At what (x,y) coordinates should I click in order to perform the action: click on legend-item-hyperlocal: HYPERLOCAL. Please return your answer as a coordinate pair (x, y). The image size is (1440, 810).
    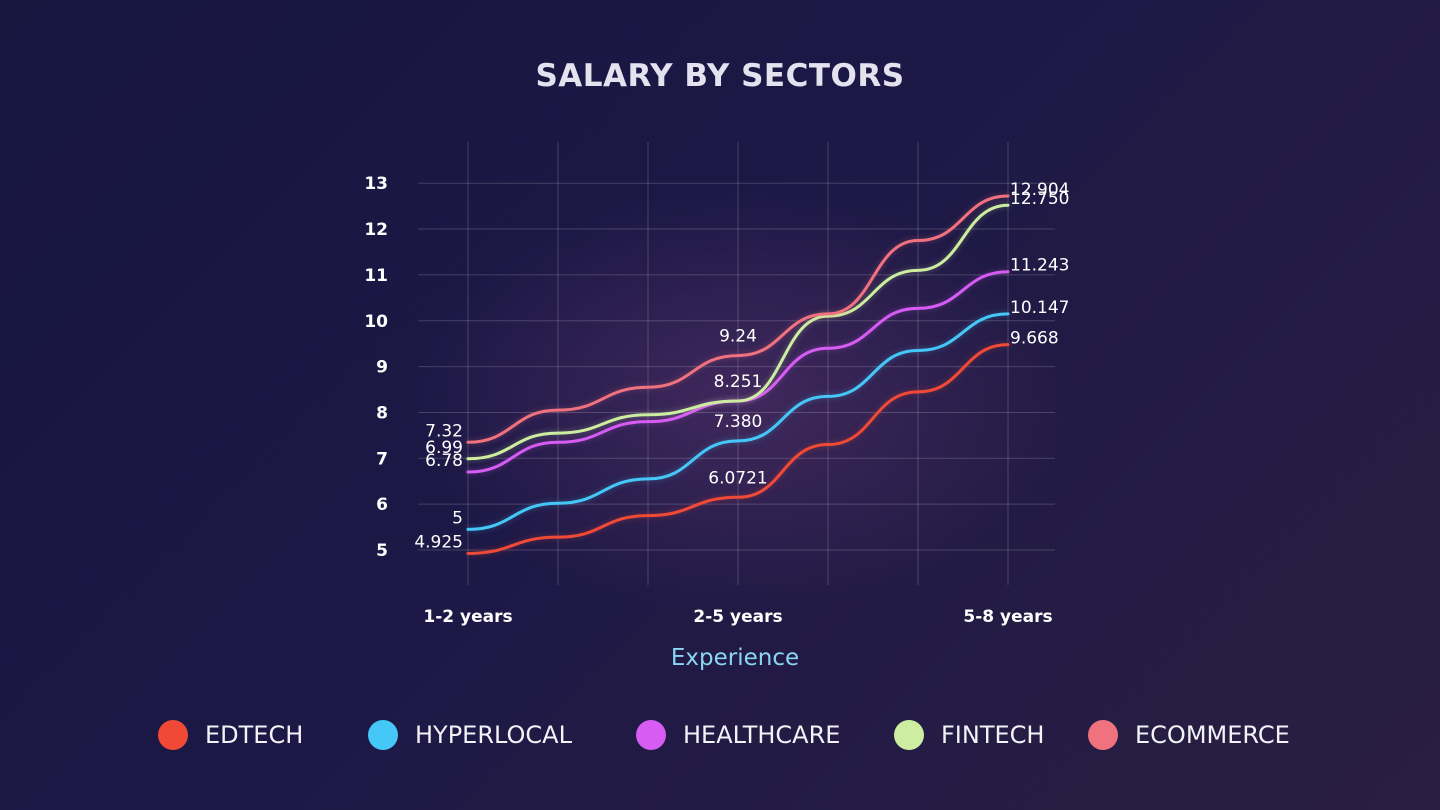
    Looking at the image, I should click on (470, 735).